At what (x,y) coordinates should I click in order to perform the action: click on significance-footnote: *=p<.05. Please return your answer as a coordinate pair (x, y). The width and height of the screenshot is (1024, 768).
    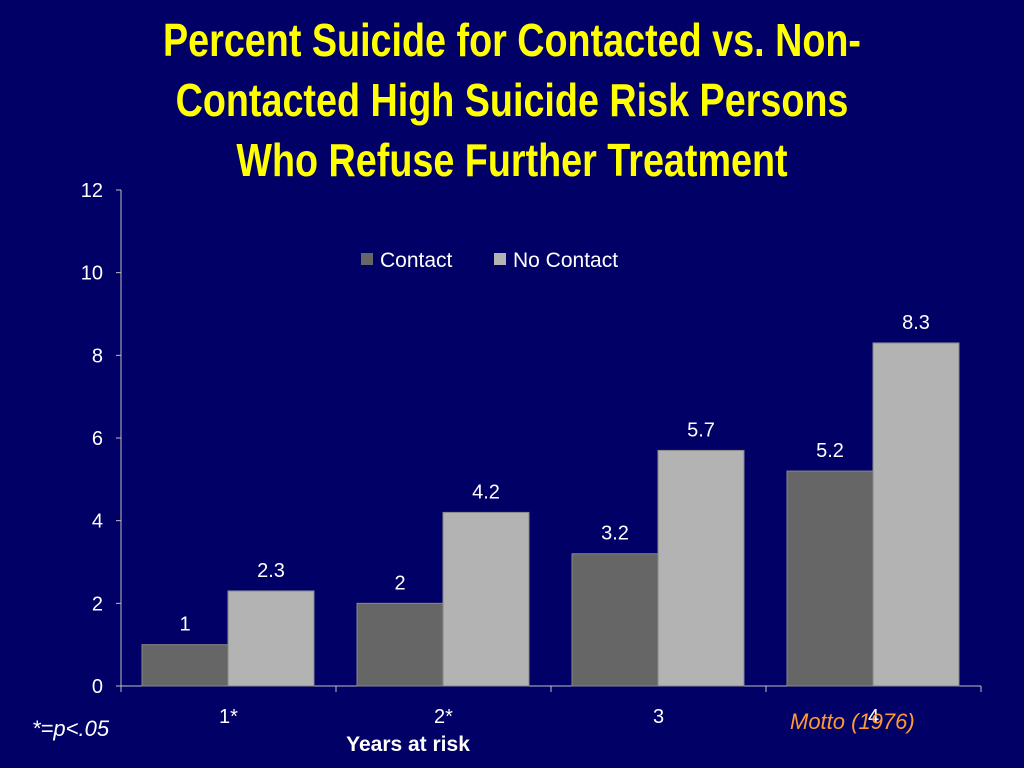
    Looking at the image, I should click on (71, 728).